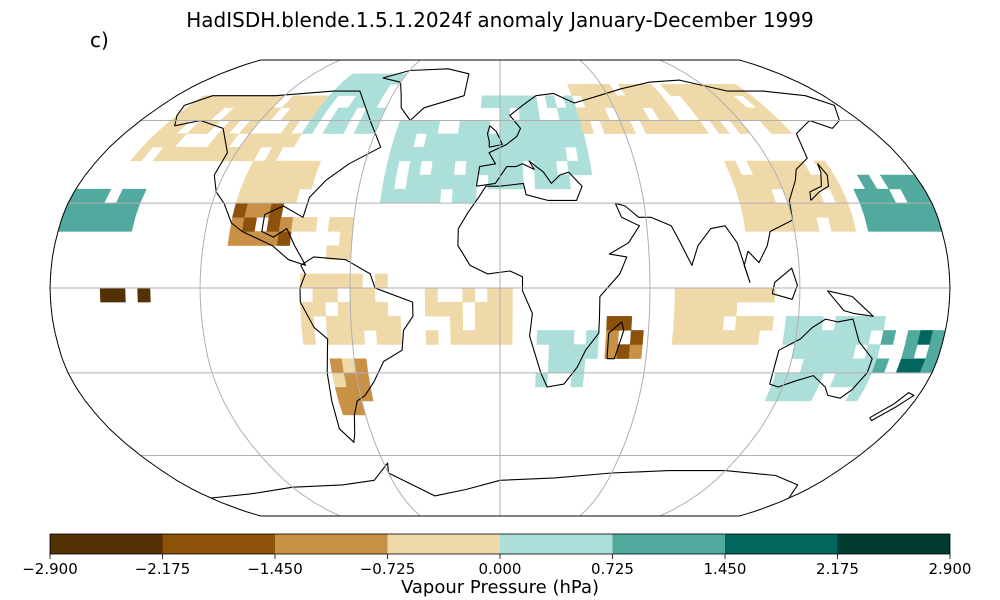  What do you see at coordinates (500, 587) in the screenshot?
I see `colorbar-label: Vapour Pressure (hPa)` at bounding box center [500, 587].